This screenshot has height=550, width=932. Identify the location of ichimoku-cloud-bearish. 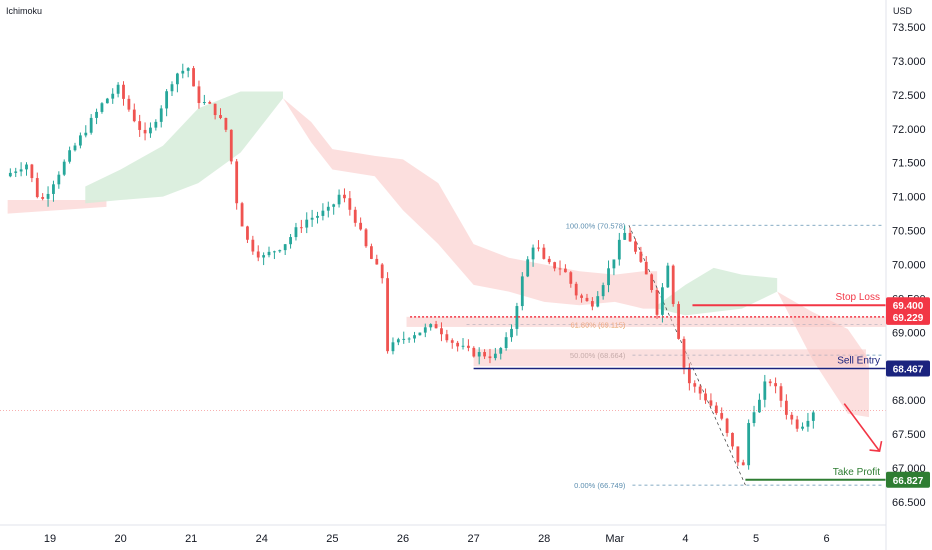
(57, 207).